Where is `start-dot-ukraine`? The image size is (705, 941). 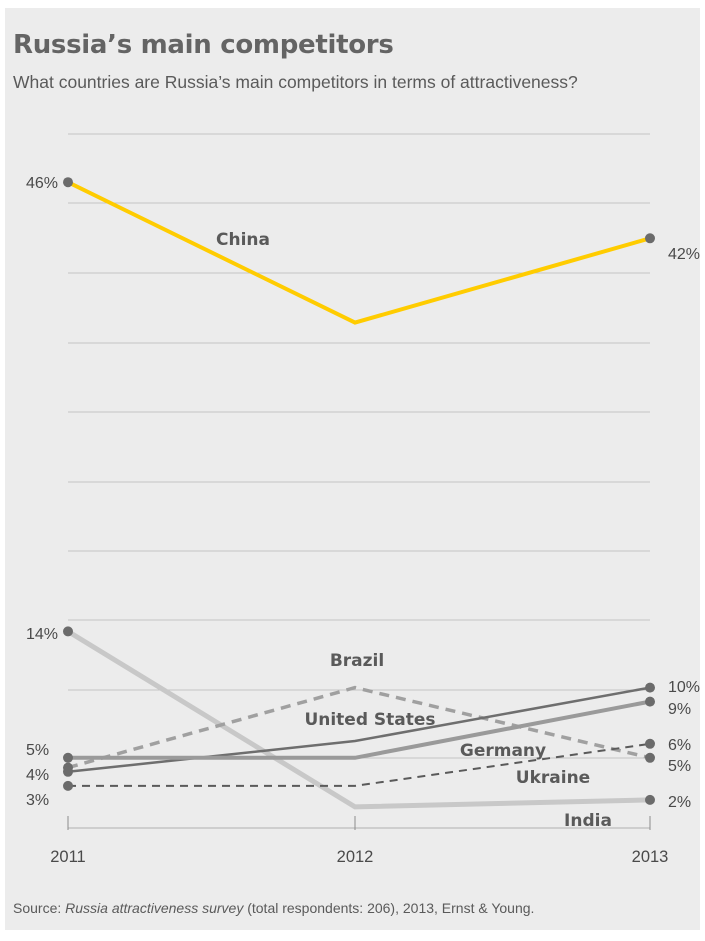 start-dot-ukraine is located at coordinates (68, 785).